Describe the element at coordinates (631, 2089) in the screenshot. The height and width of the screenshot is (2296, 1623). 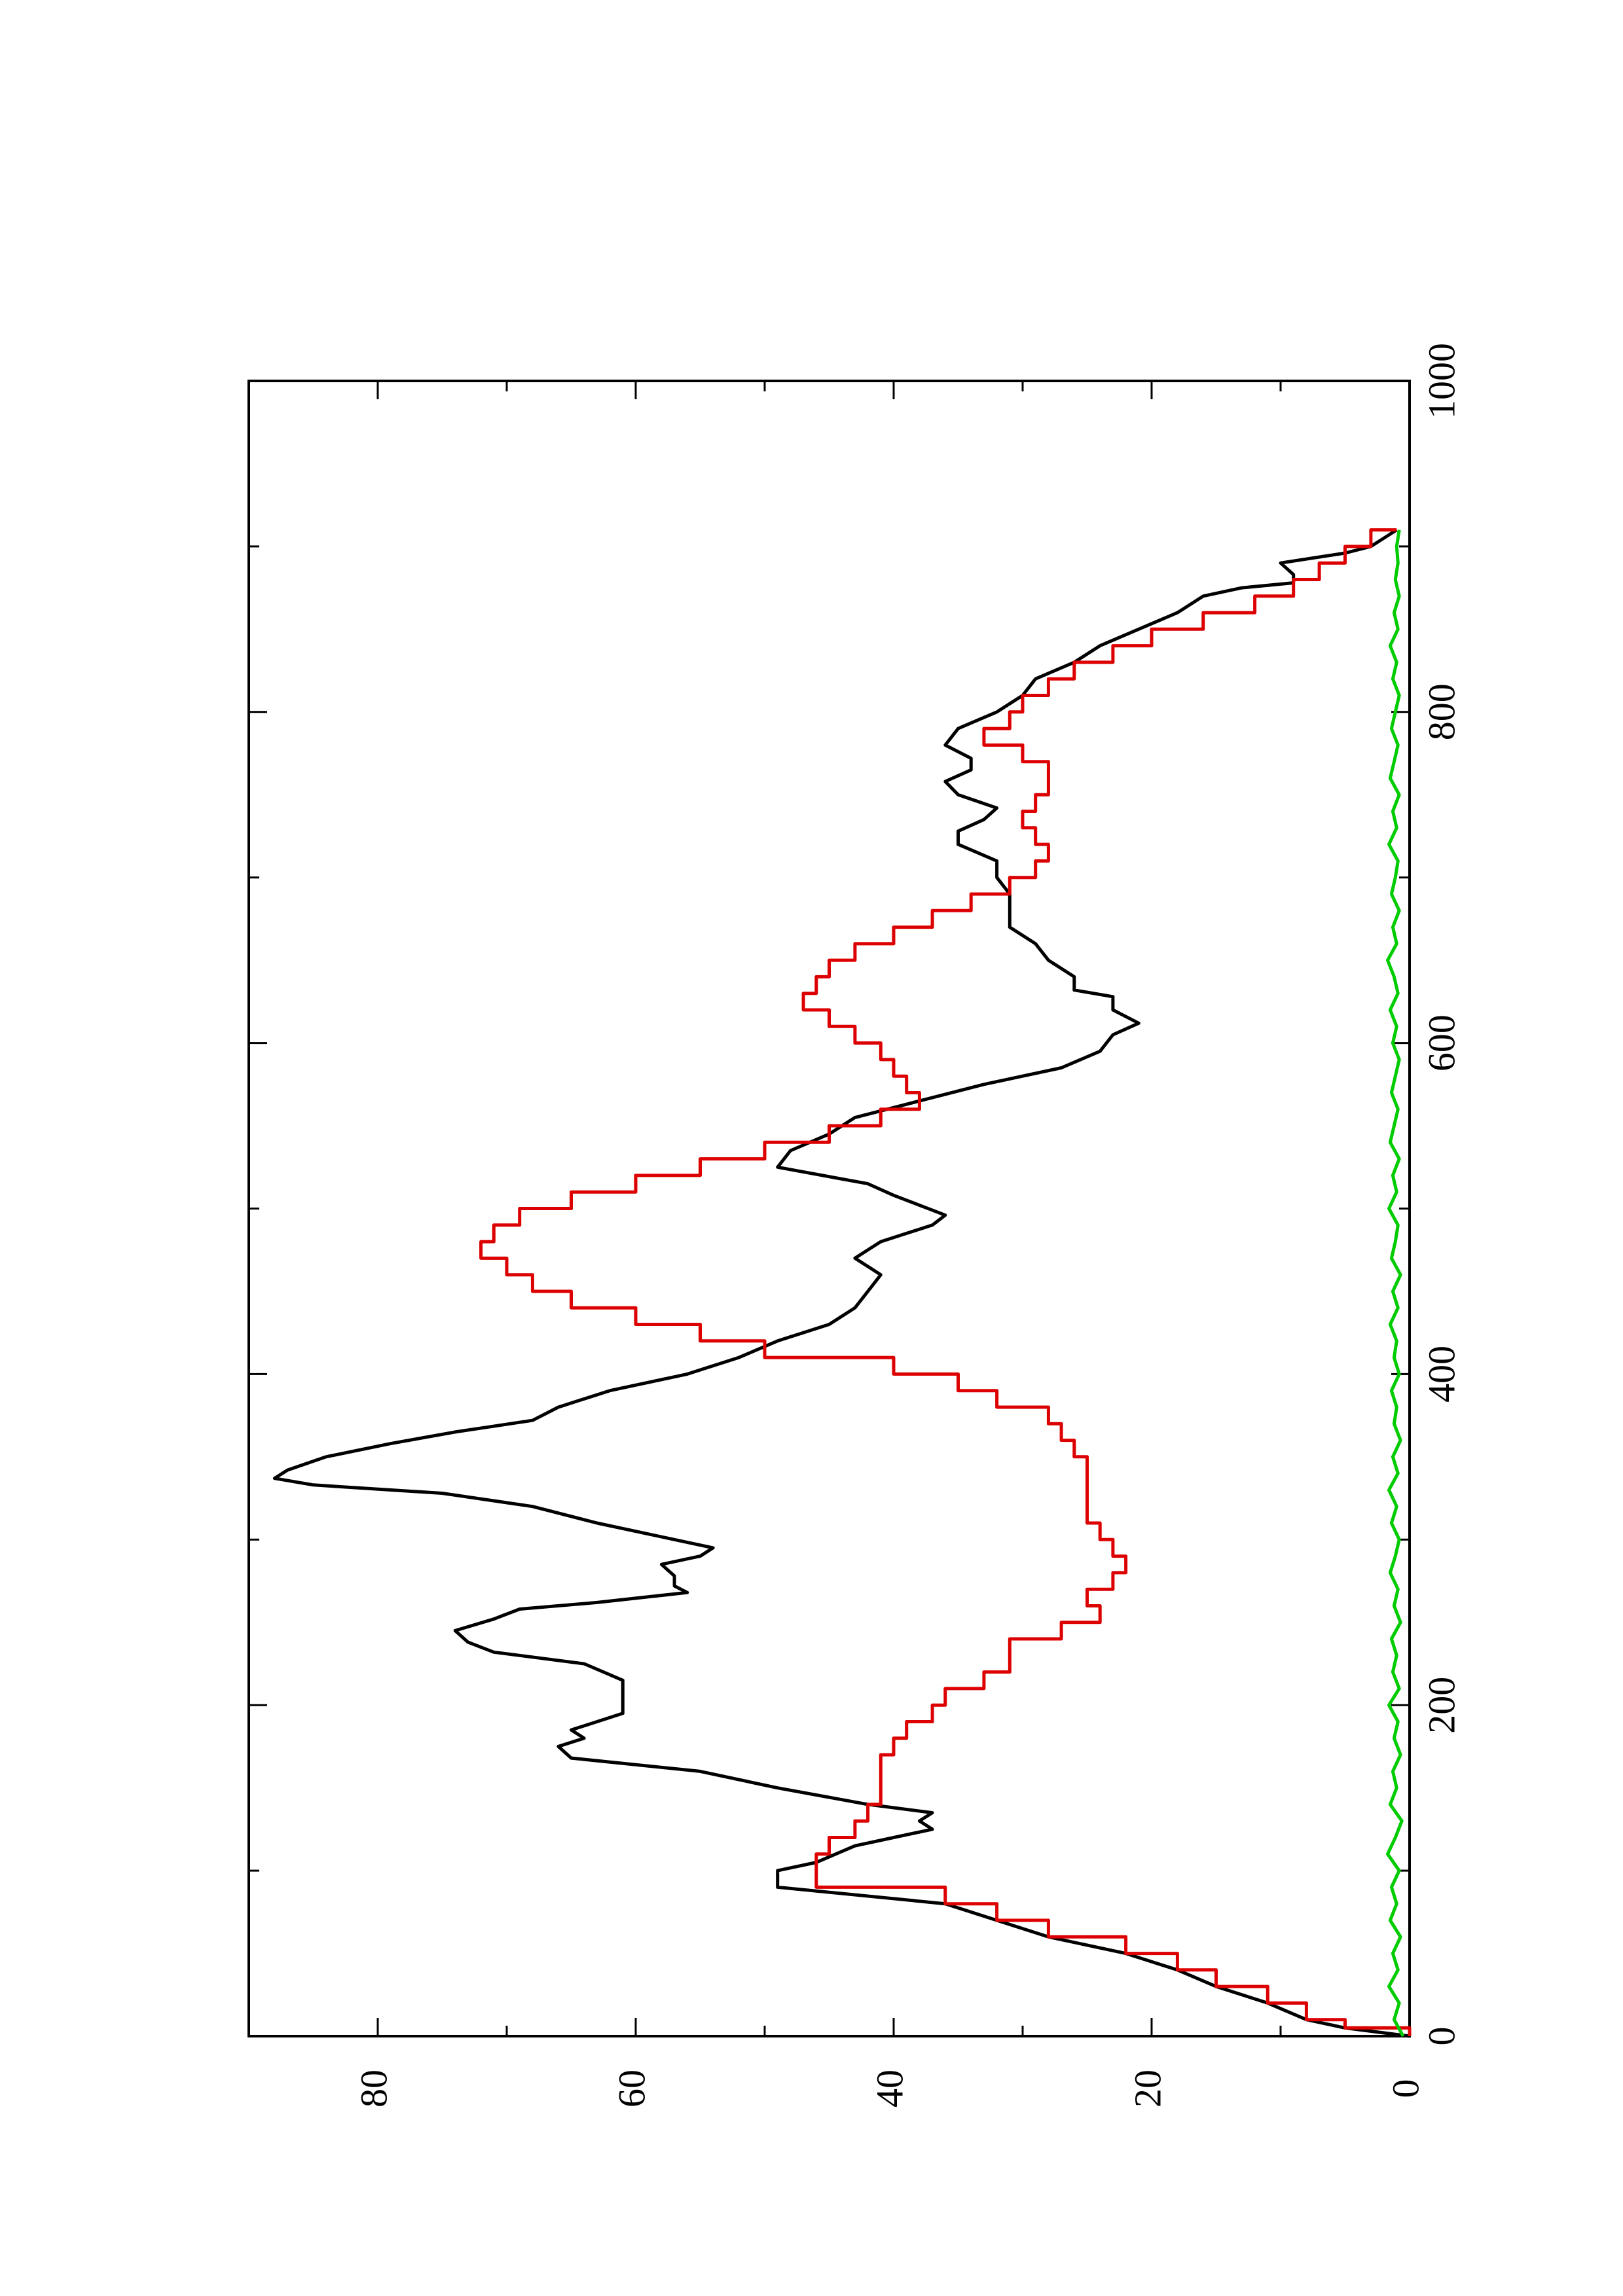
I see `y-tick-label: 60` at that location.